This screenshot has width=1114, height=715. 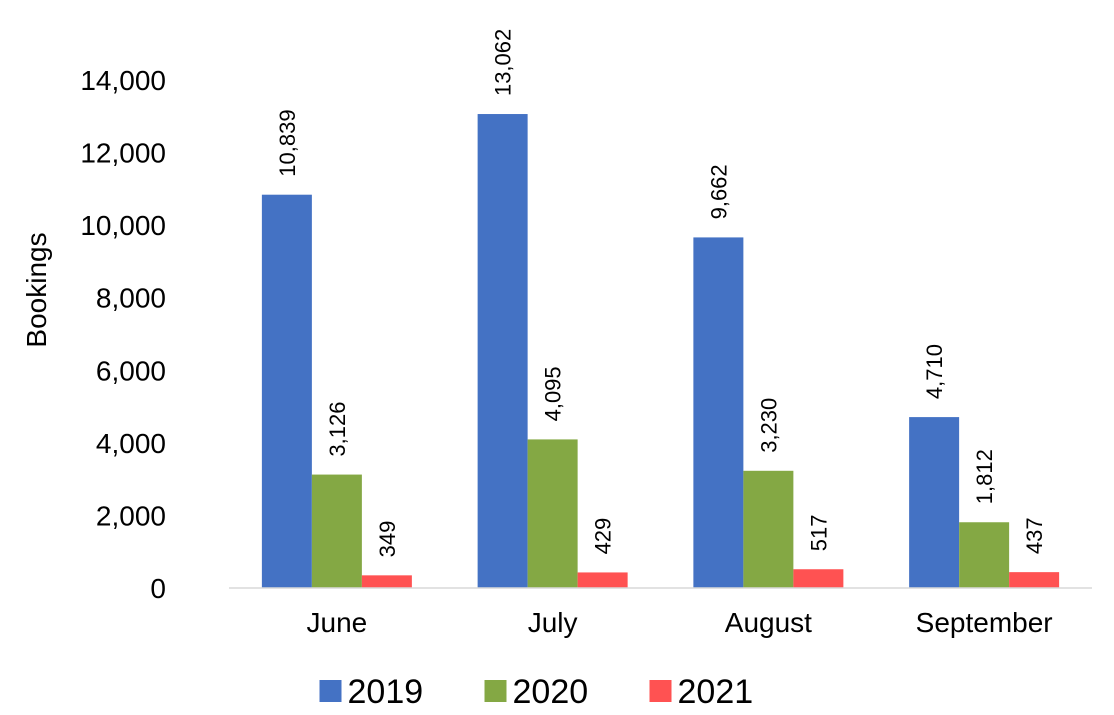 I want to click on data-label: 9,662, so click(x=718, y=191).